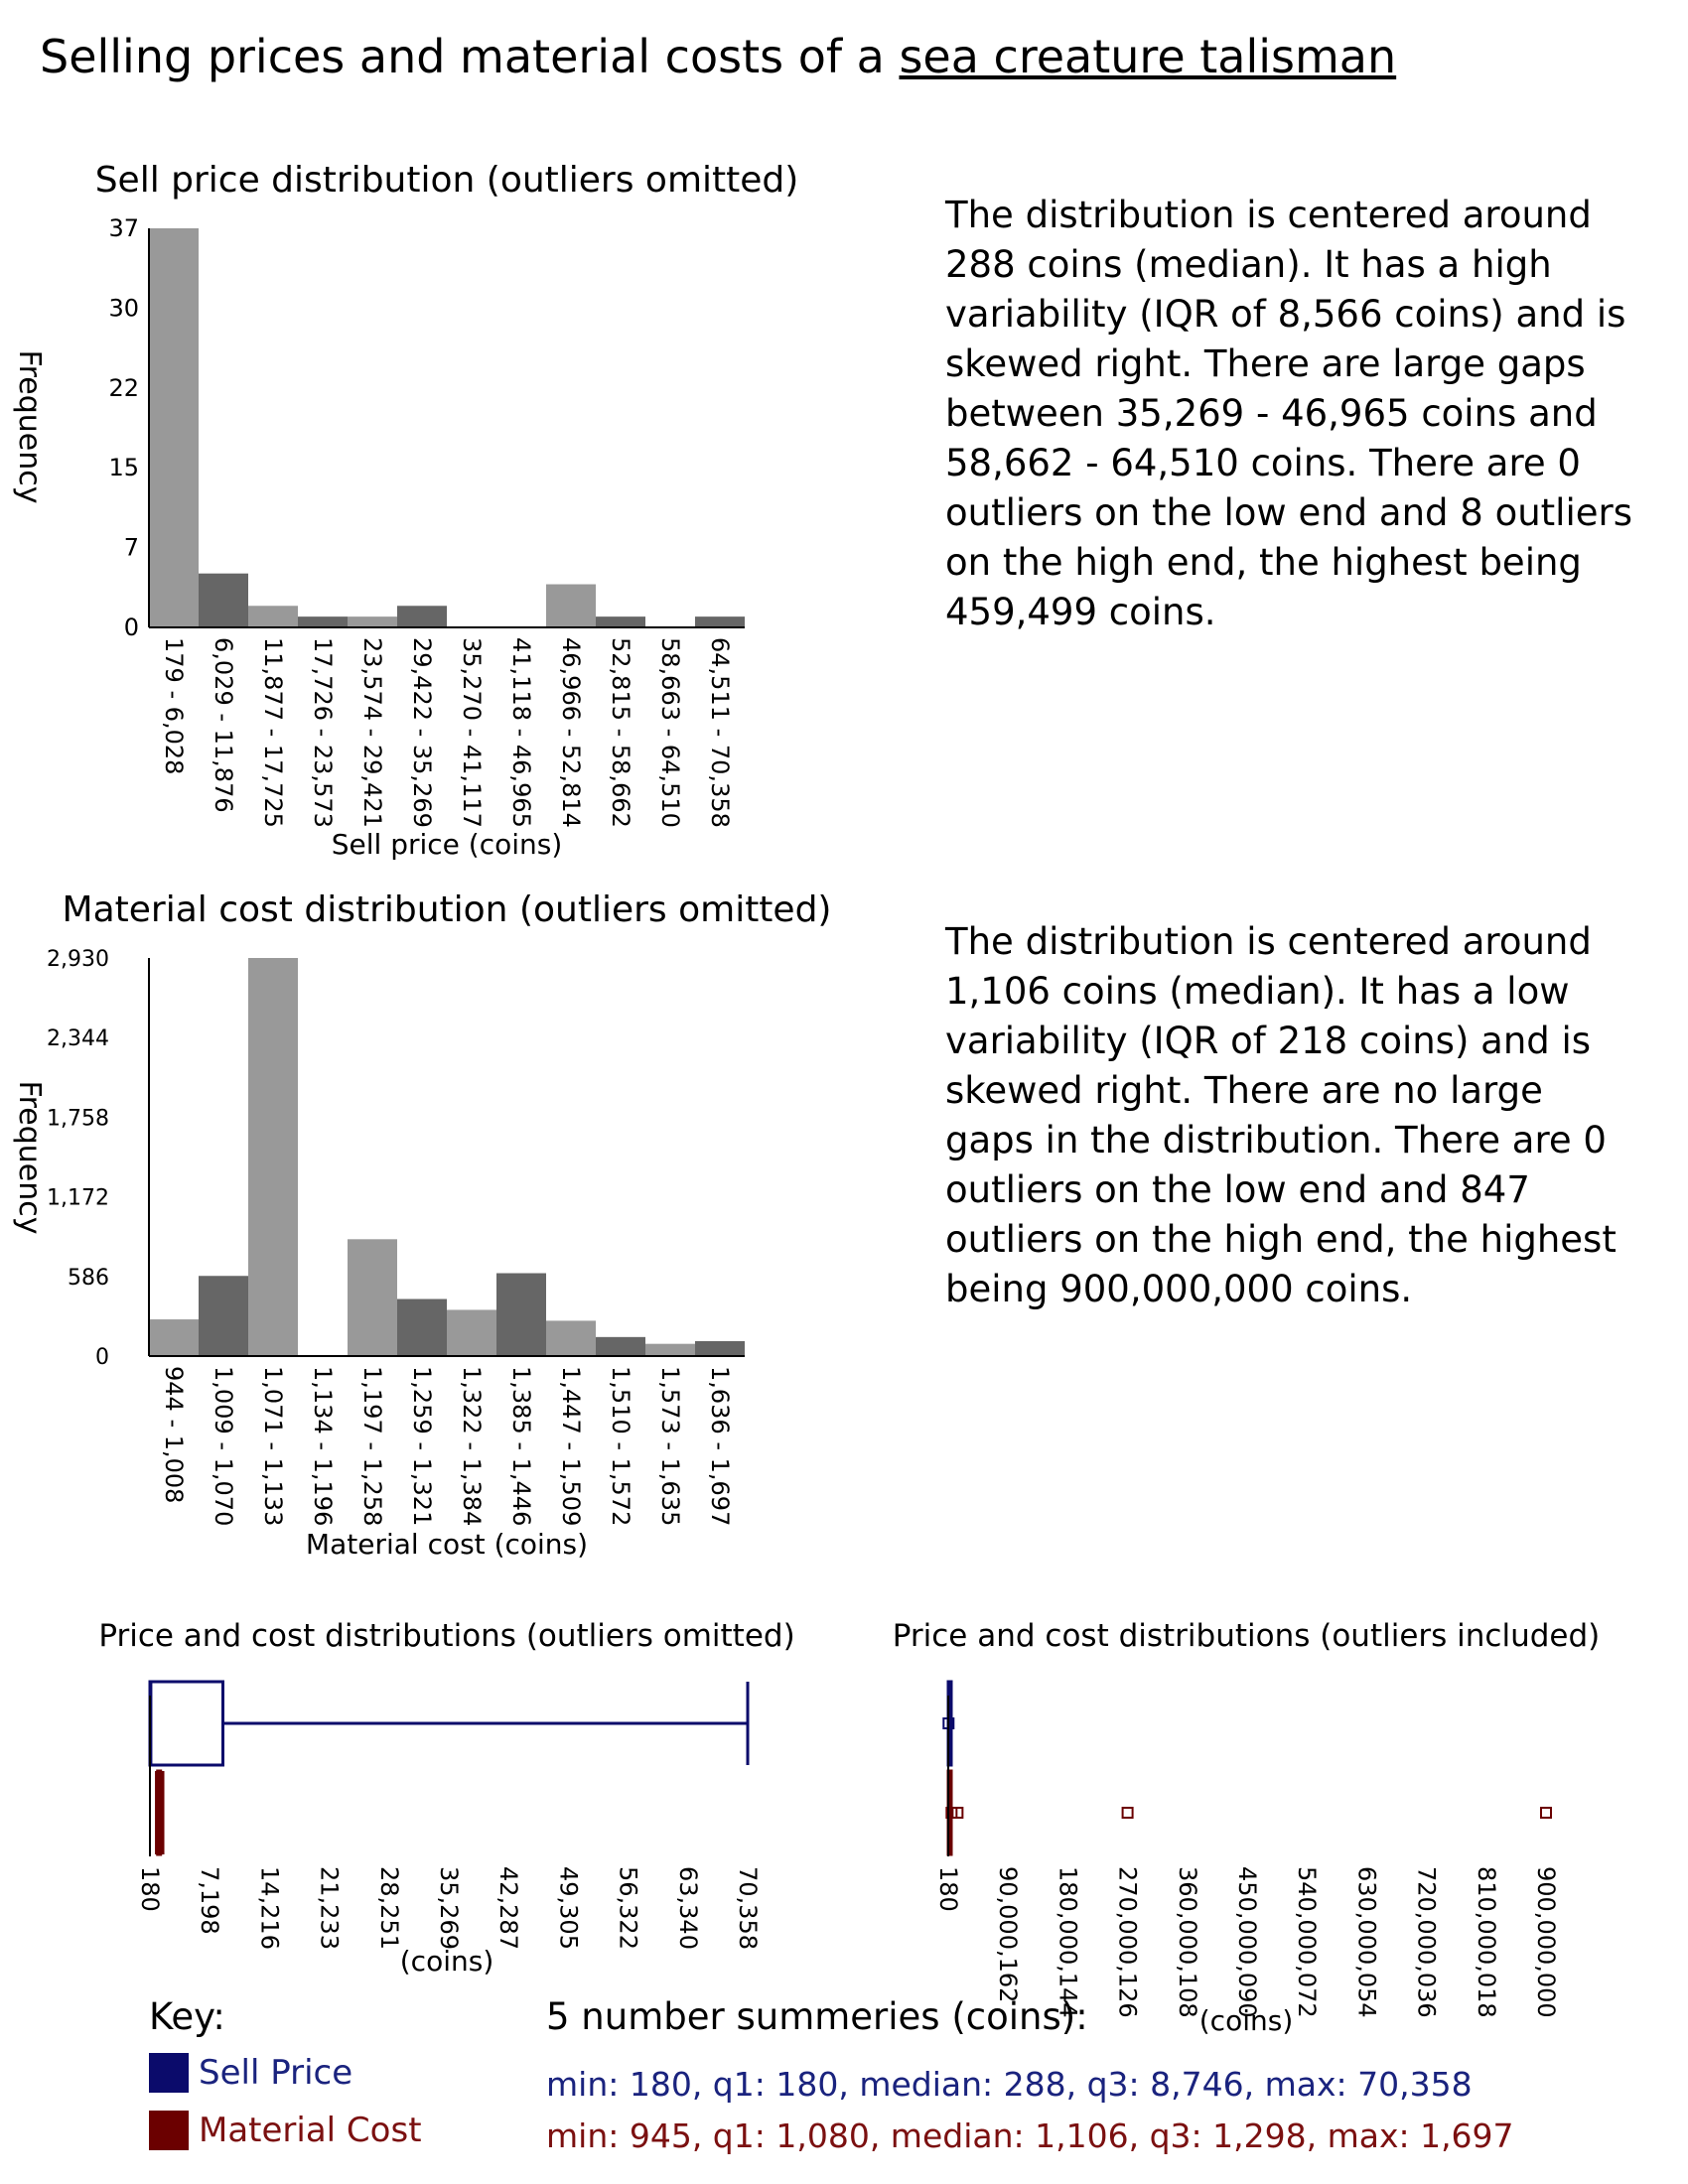 The image size is (1688, 2184). Describe the element at coordinates (330, 1908) in the screenshot. I see `omitted-boxplot-xtick: 21,233` at that location.